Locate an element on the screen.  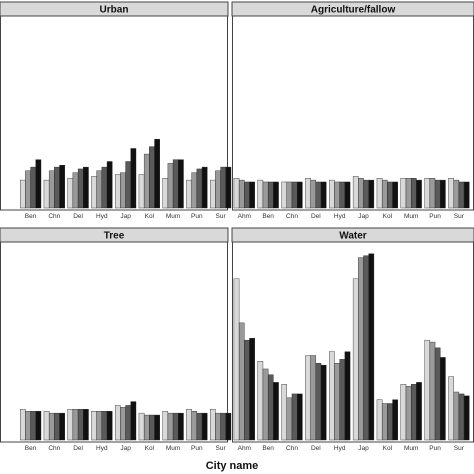
facet-title: Water is located at coordinates (353, 236).